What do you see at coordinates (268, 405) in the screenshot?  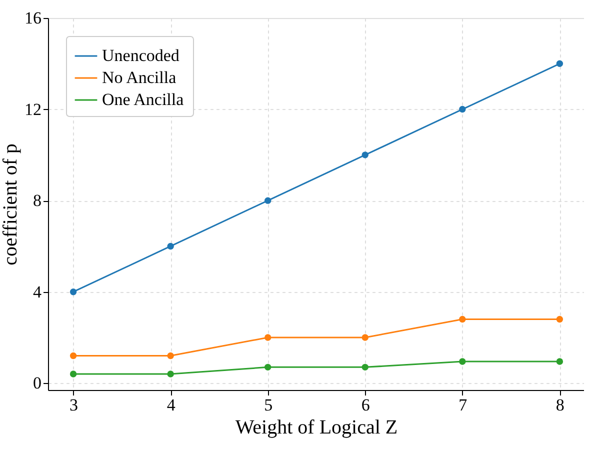 I see `x-tick-label: 5` at bounding box center [268, 405].